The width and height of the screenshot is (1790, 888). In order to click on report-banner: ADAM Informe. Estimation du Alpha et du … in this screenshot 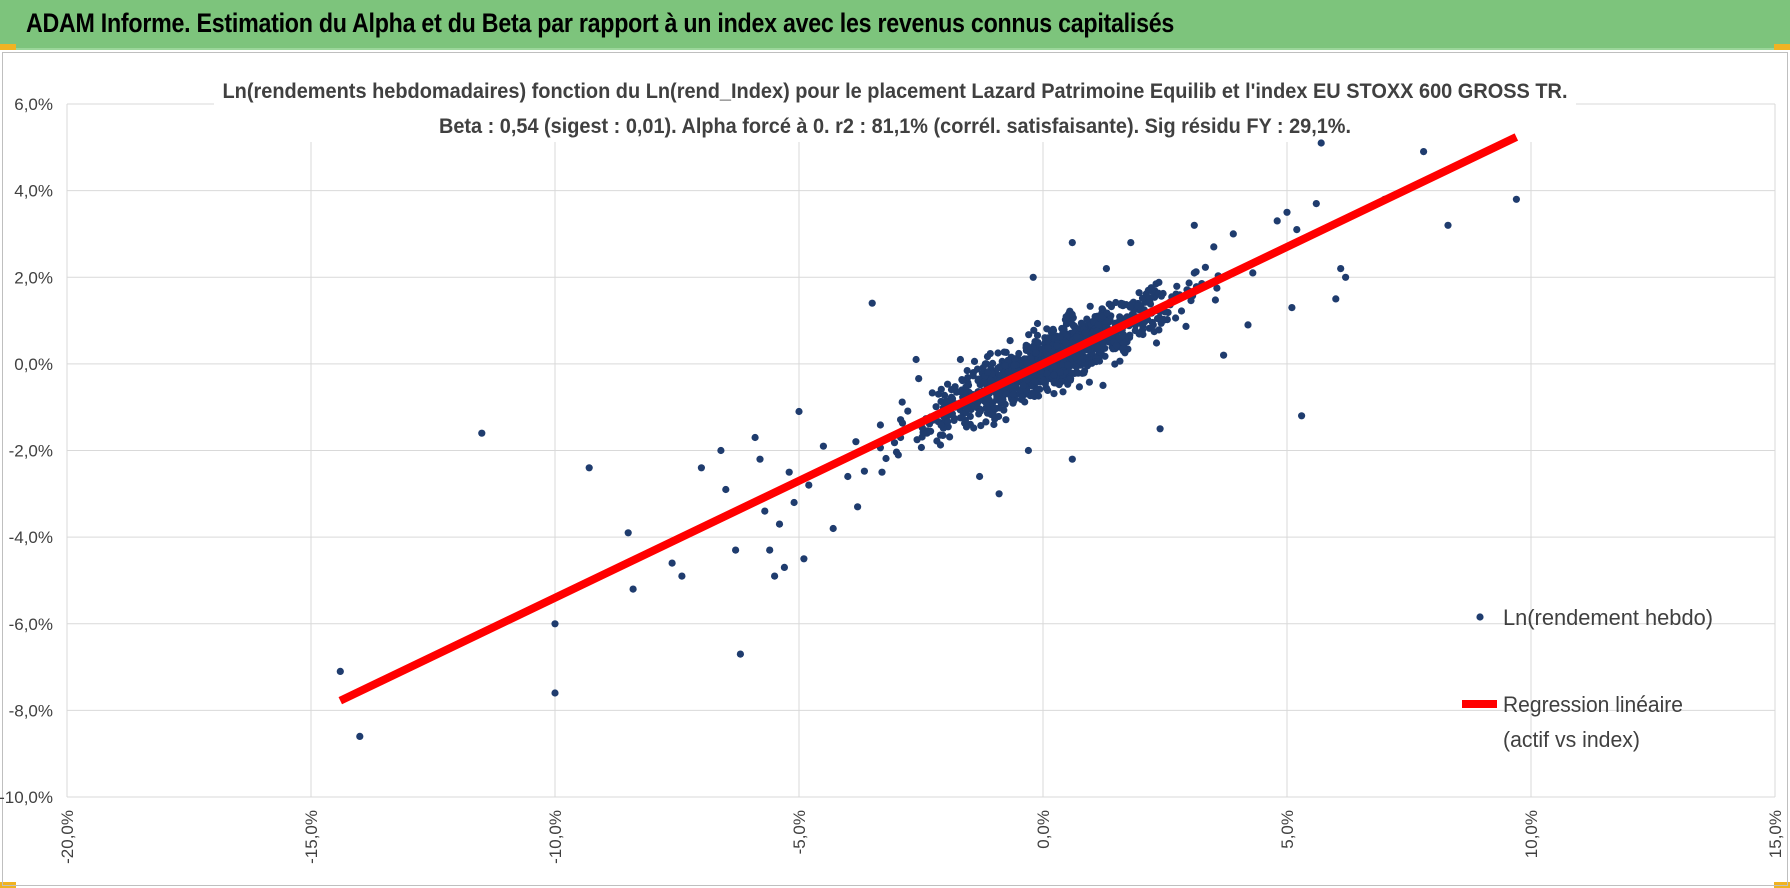, I will do `click(895, 25)`.